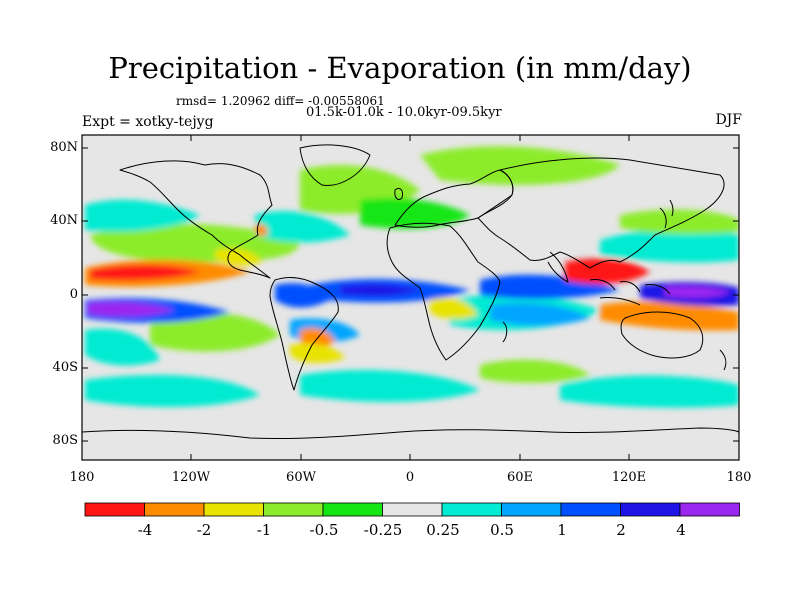 This screenshot has height=600, width=800. Describe the element at coordinates (302, 295) in the screenshot. I see `patch-amazon-blue` at that location.